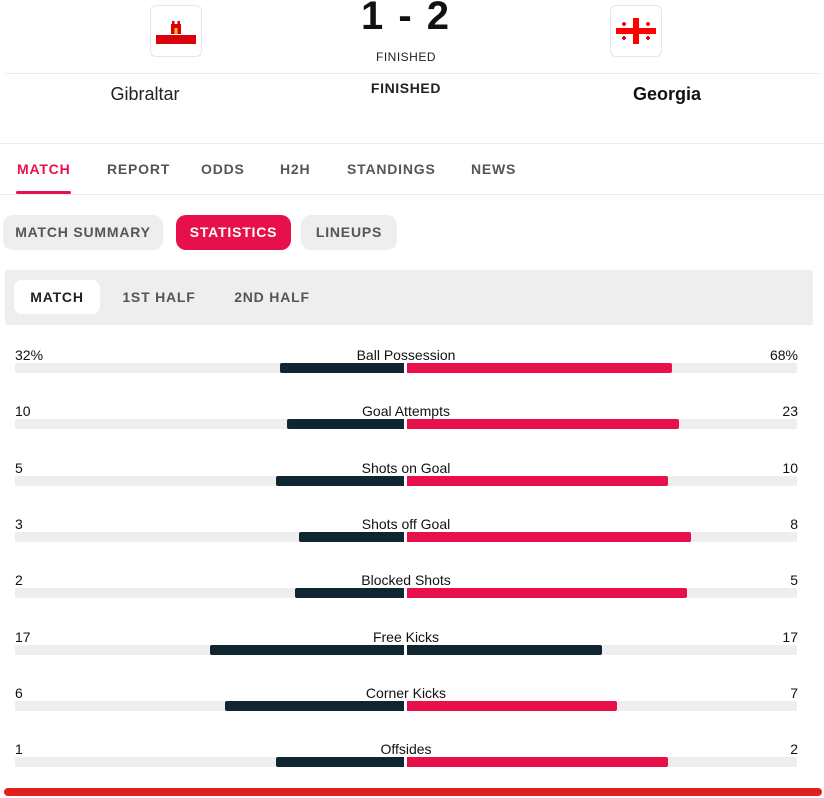 The image size is (824, 798). I want to click on stat-row: 10 Goal Attempts 23, so click(412, 431).